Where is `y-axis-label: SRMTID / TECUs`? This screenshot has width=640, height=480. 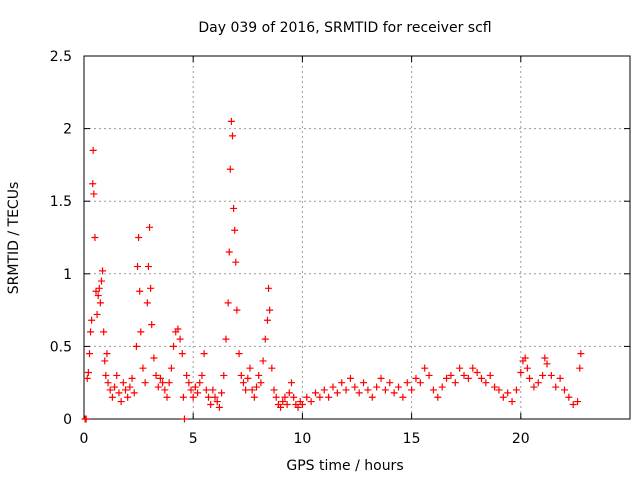 y-axis-label: SRMTID / TECUs is located at coordinates (14, 238).